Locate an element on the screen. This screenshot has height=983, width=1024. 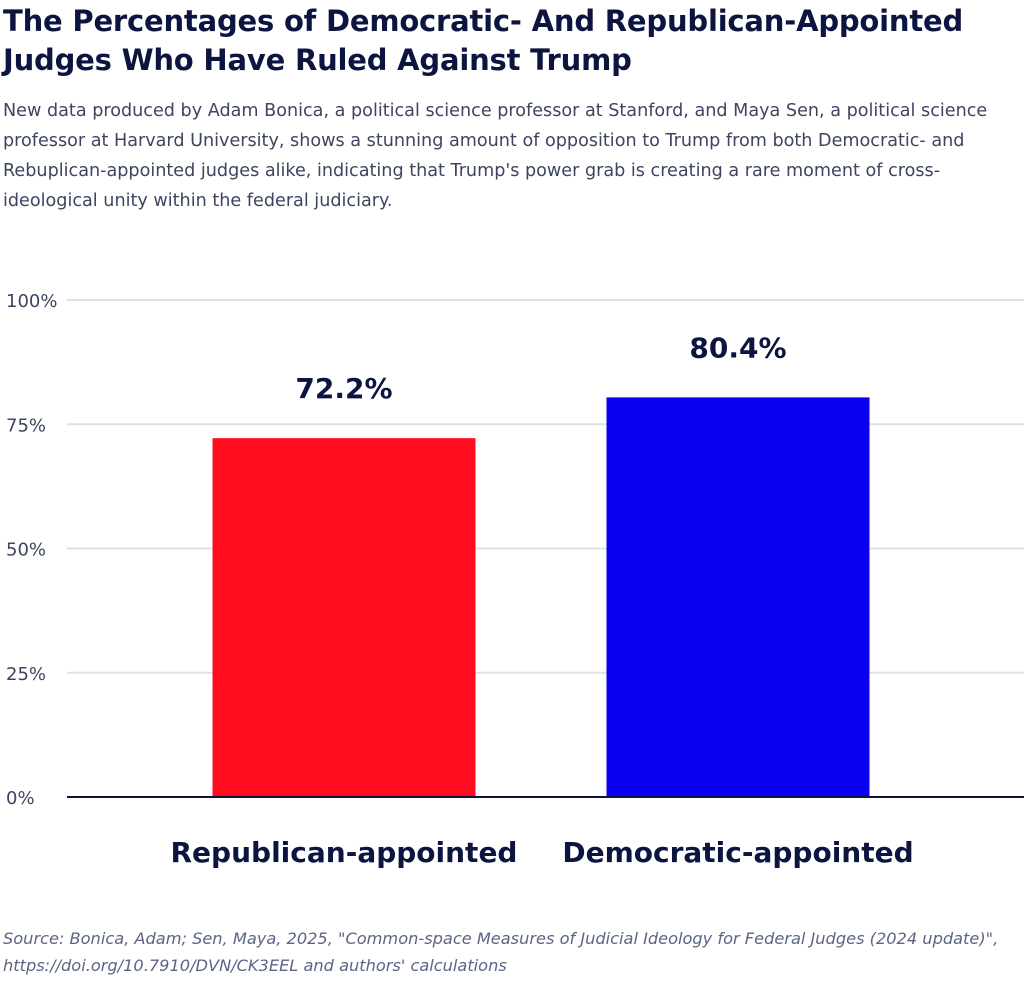
y-tick-label: 75% is located at coordinates (26, 425).